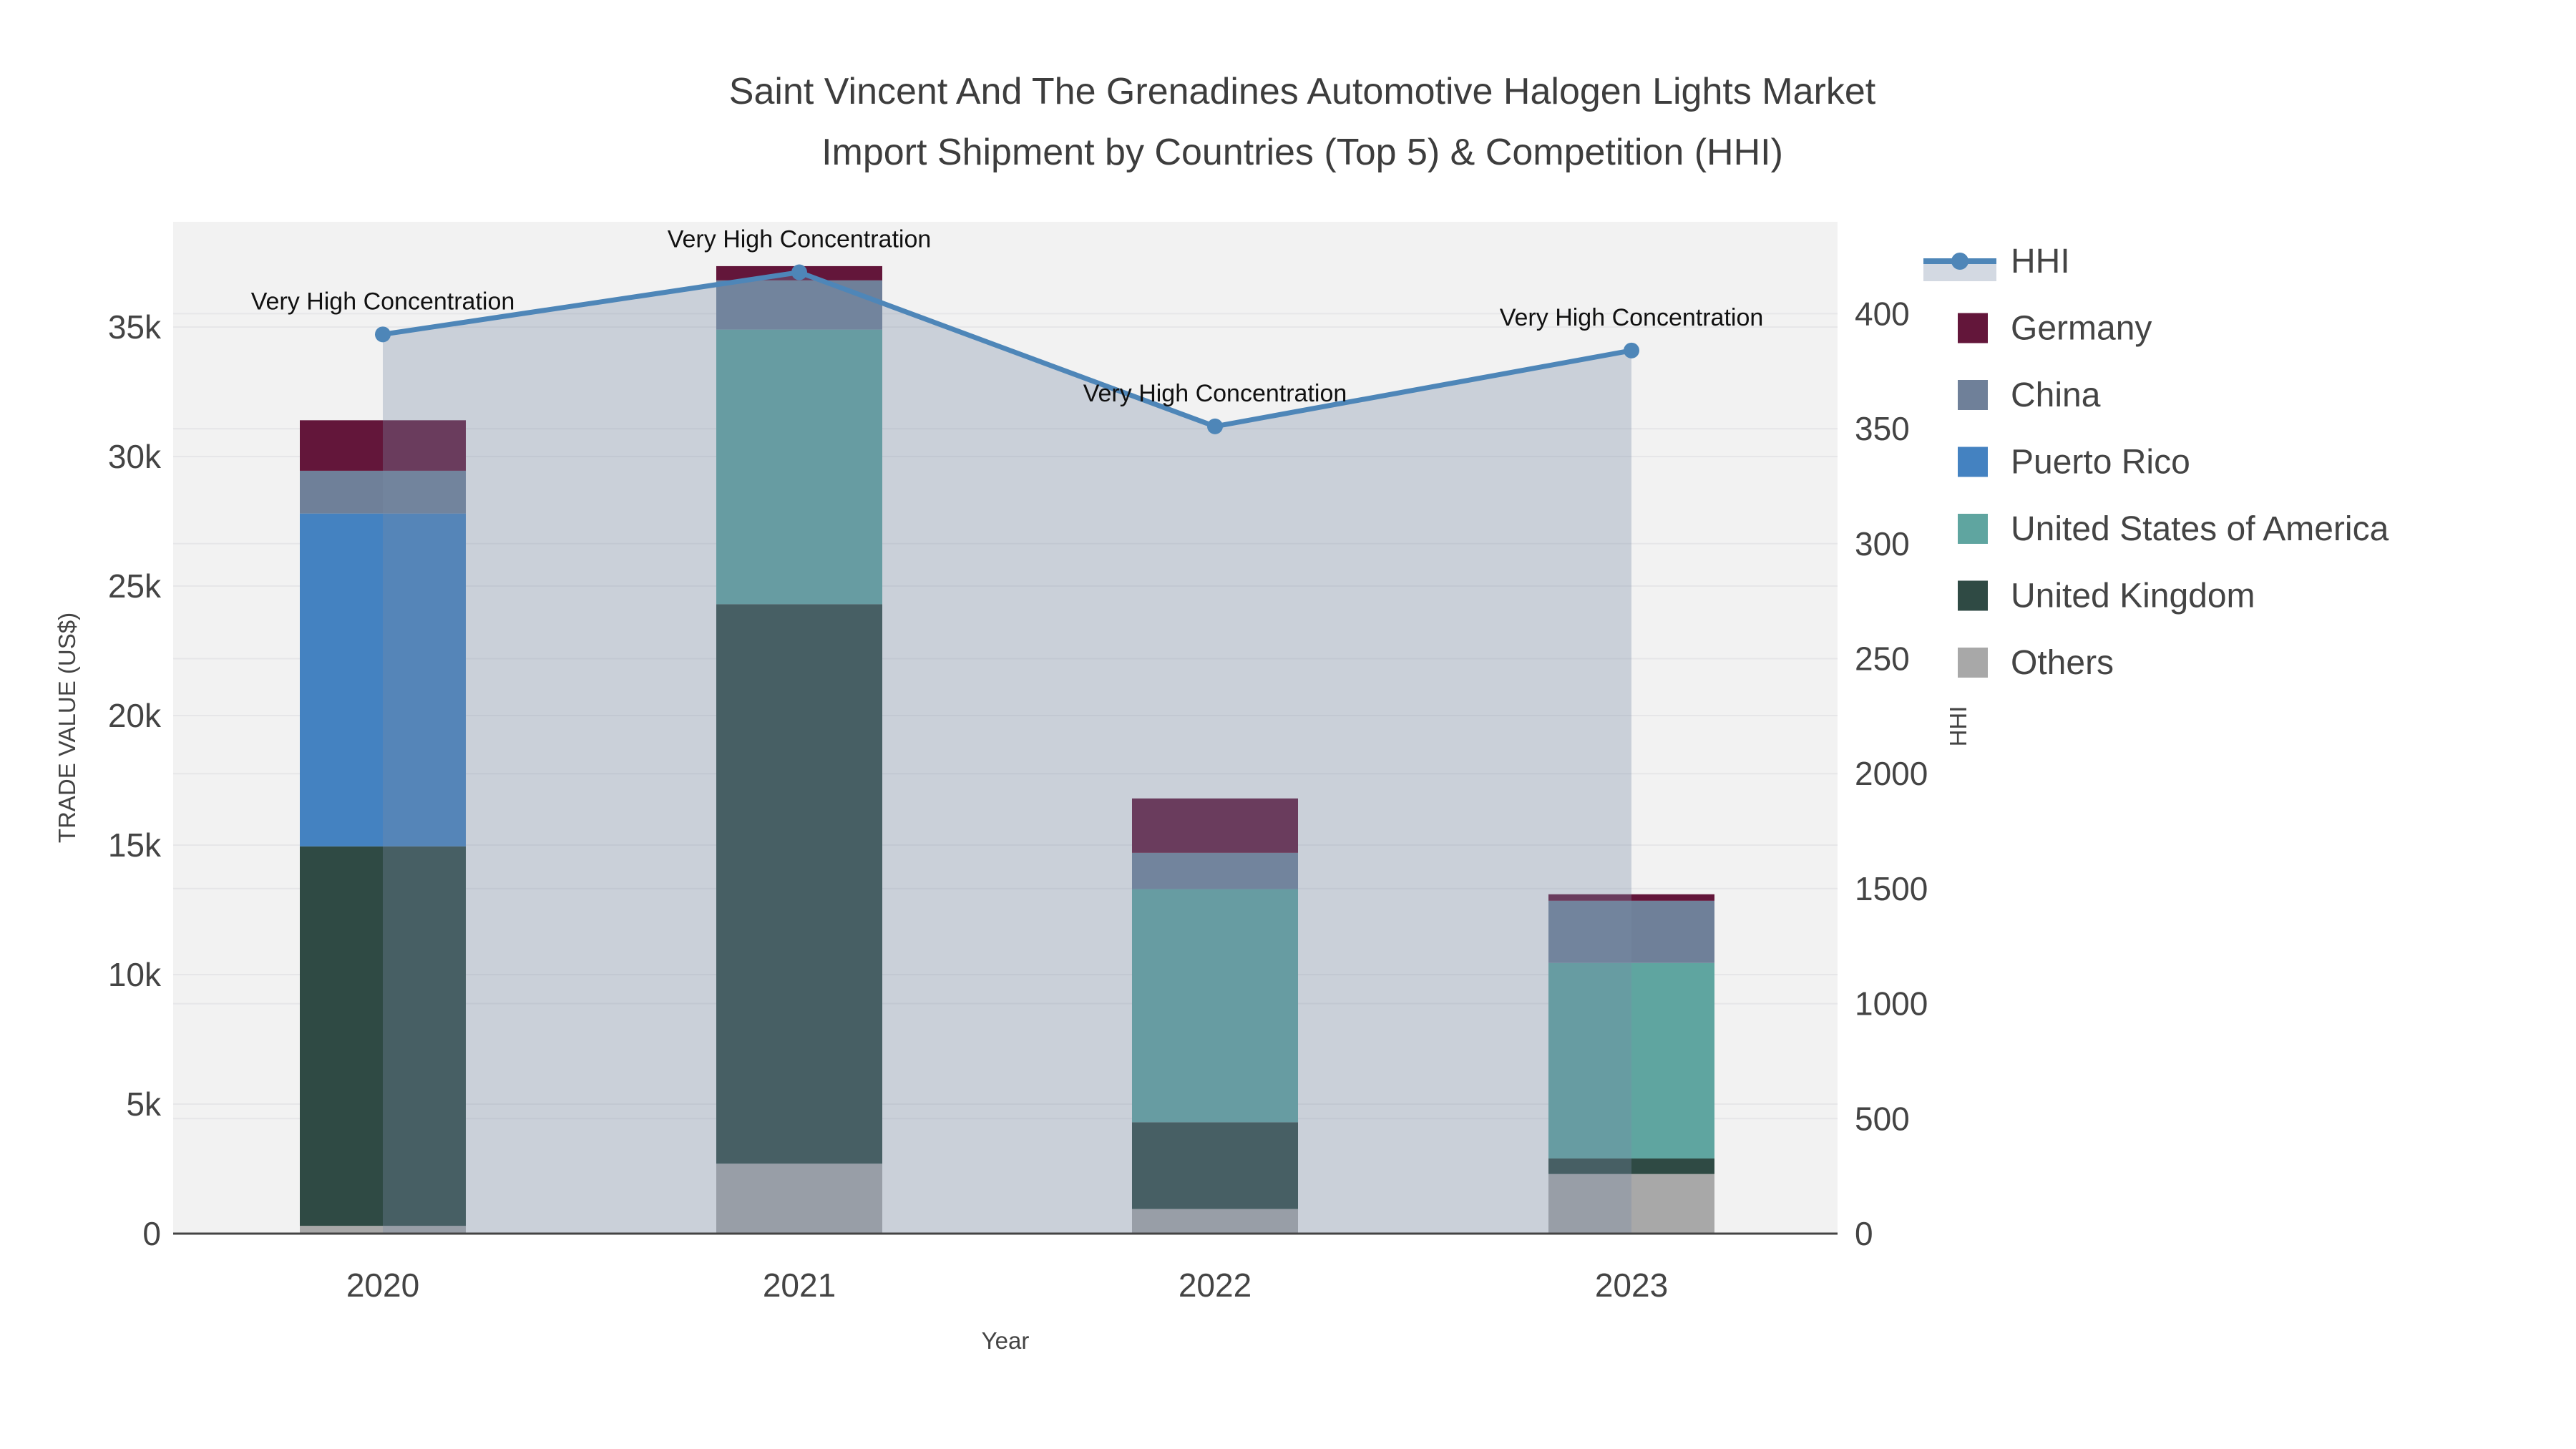  Describe the element at coordinates (1959, 261) in the screenshot. I see `hhi-legend-marker` at that location.